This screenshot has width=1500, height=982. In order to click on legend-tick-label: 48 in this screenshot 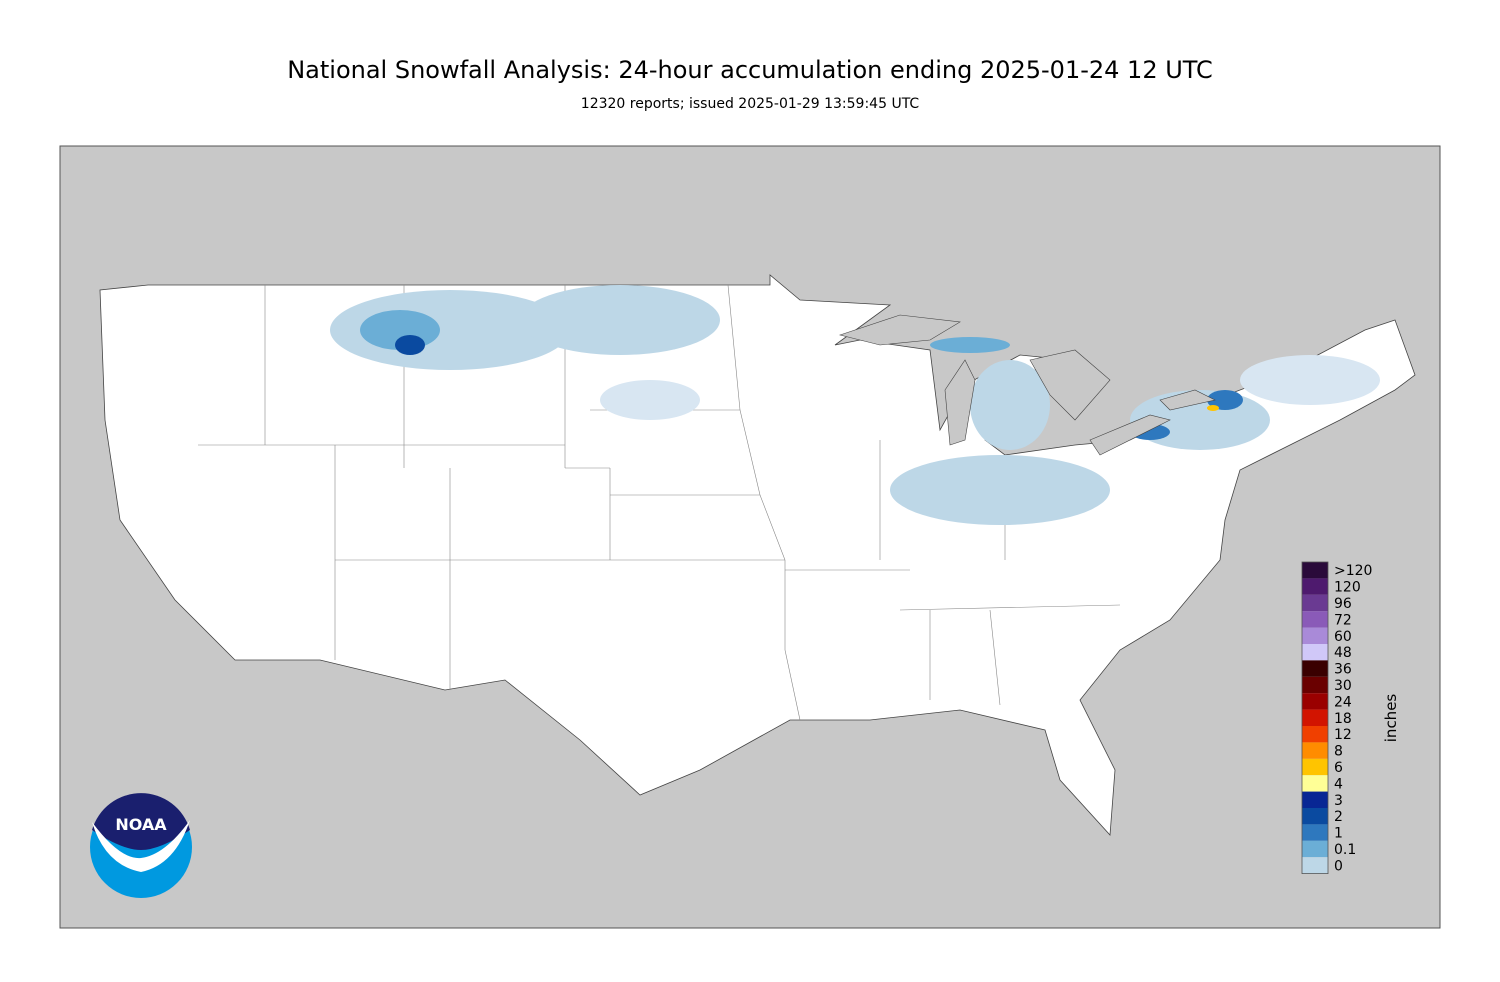, I will do `click(1343, 653)`.